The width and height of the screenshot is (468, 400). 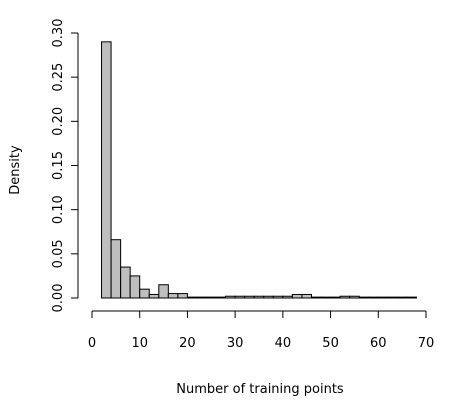 I want to click on y-tick-label: 0.20, so click(x=58, y=121).